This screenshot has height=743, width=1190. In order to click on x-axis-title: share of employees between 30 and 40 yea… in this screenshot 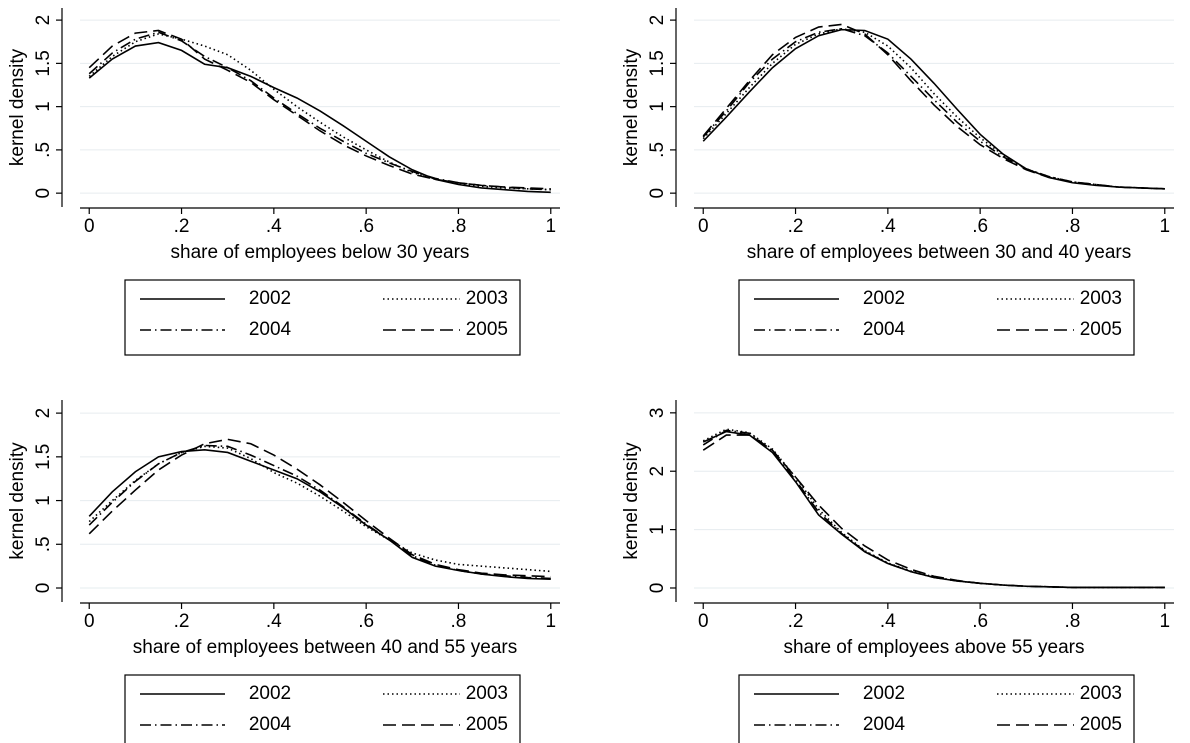, I will do `click(939, 252)`.